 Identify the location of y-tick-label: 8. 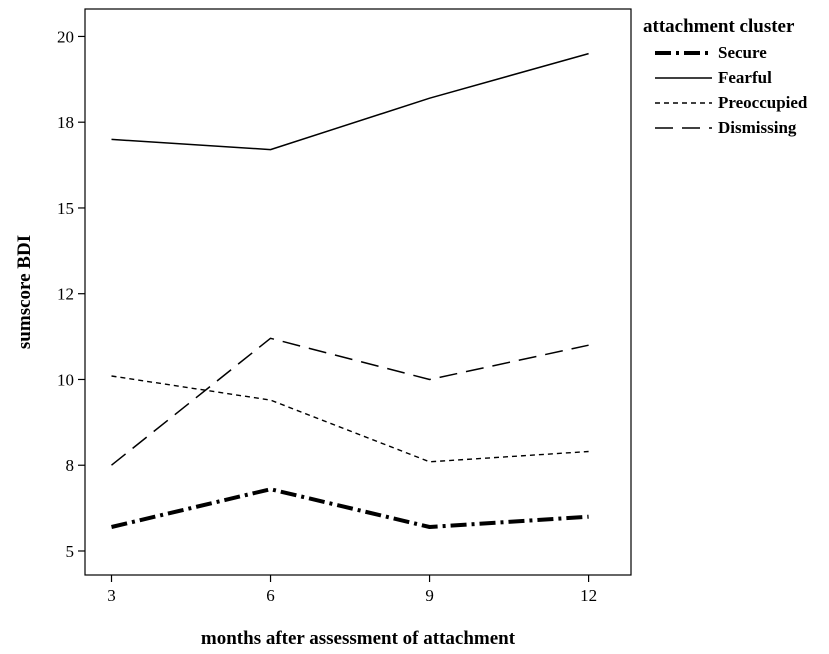
(70, 465).